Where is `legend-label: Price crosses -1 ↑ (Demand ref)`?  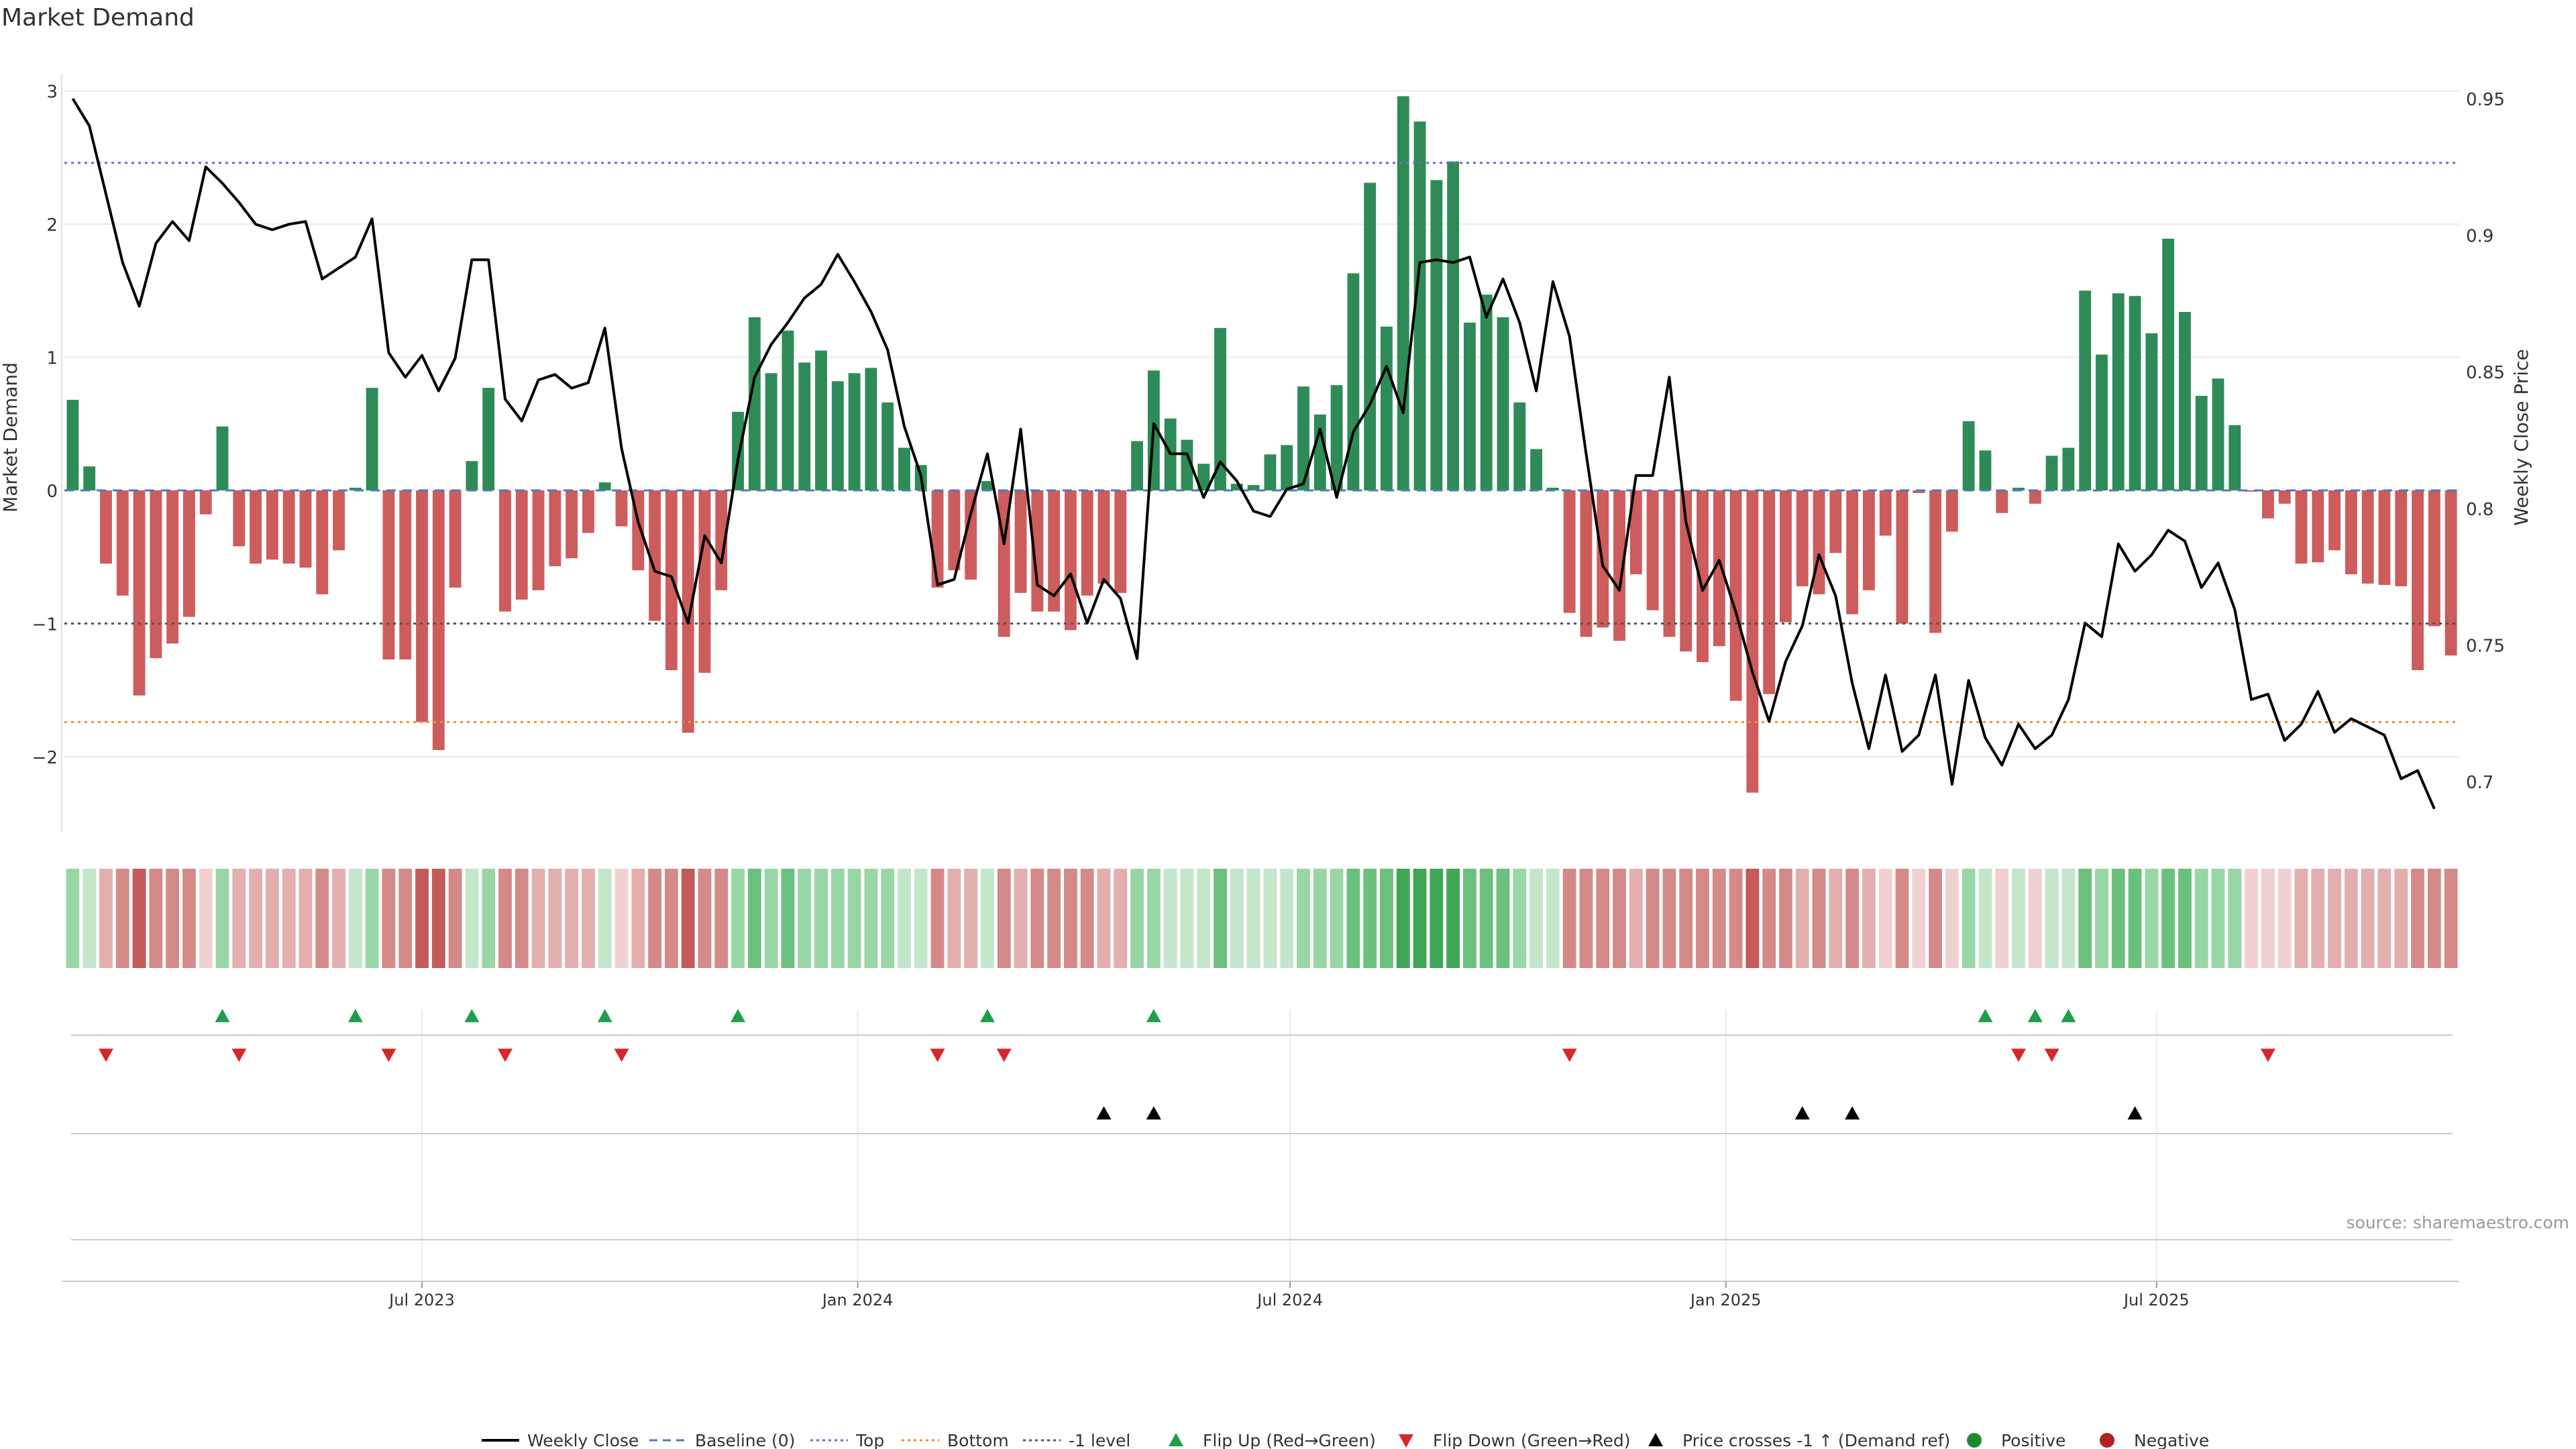
legend-label: Price crosses -1 ↑ (Demand ref) is located at coordinates (1816, 1440).